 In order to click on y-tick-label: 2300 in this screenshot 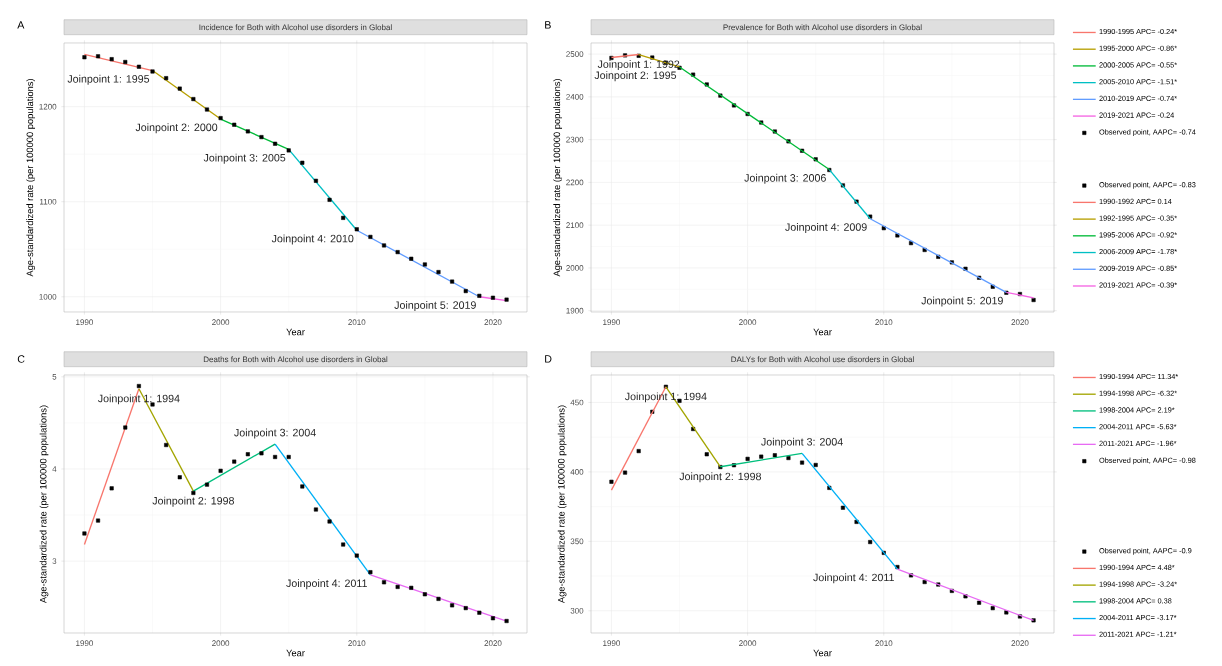, I will do `click(575, 139)`.